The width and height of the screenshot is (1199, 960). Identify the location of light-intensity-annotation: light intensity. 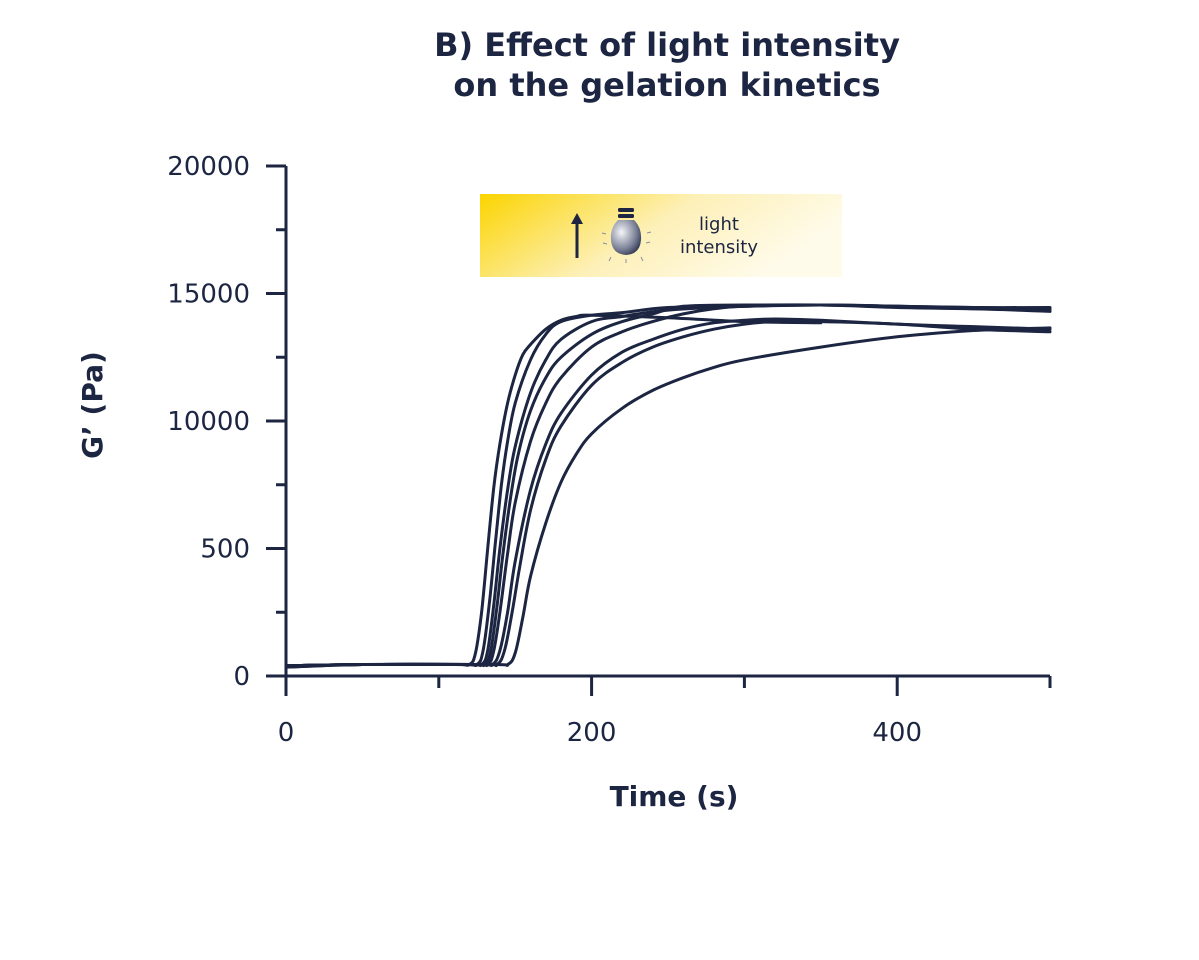
(661, 235).